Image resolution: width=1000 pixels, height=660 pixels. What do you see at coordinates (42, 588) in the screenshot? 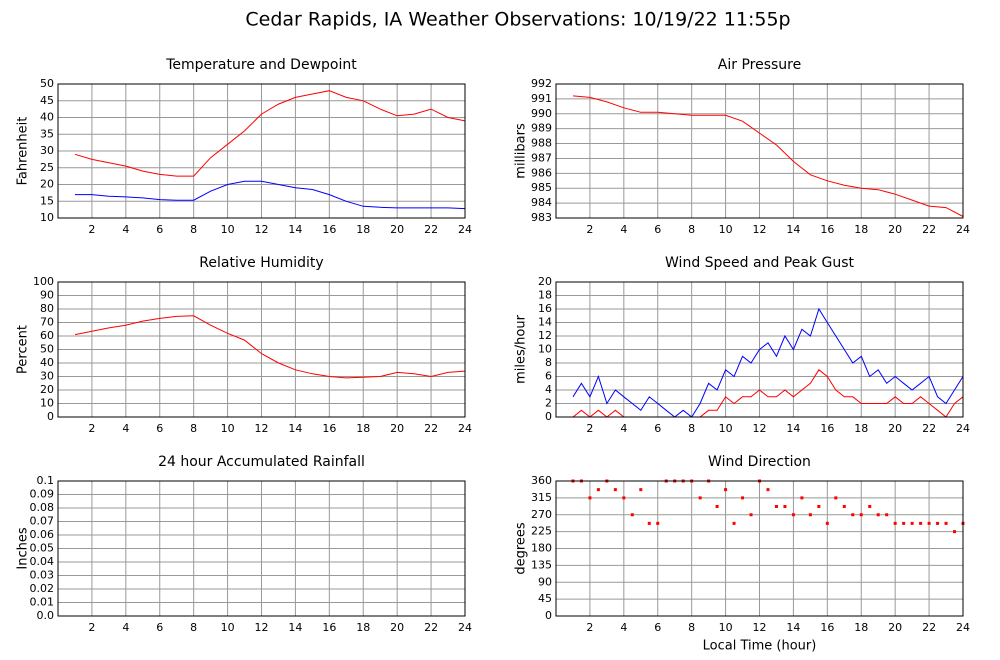
I see `y-tick-label: 0.02` at bounding box center [42, 588].